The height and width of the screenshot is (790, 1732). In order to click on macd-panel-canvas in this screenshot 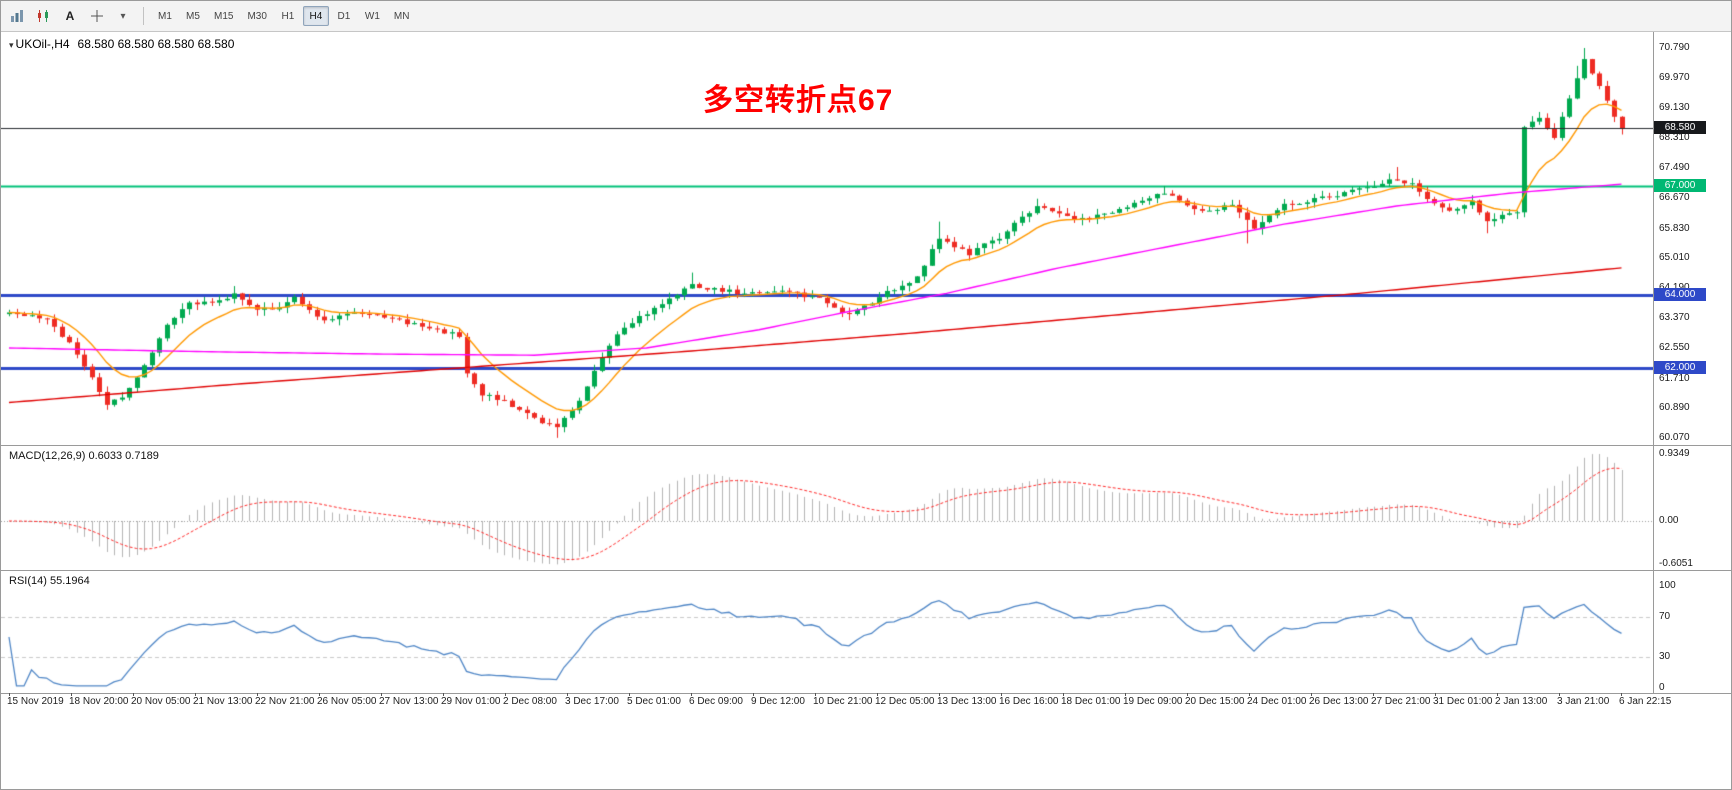, I will do `click(827, 508)`.